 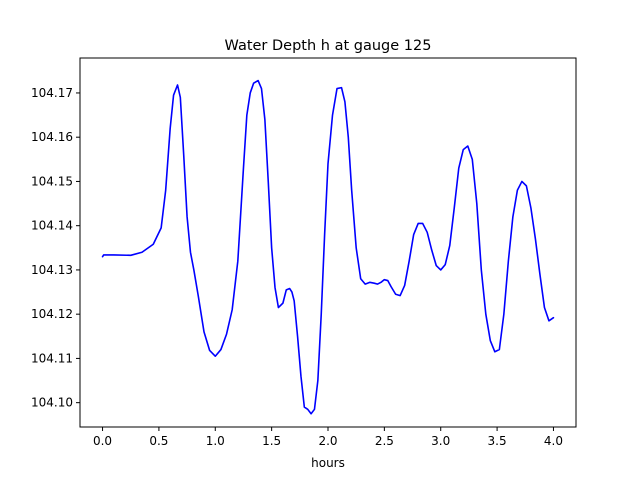 I want to click on x-tick-label: 1.5, so click(x=271, y=441).